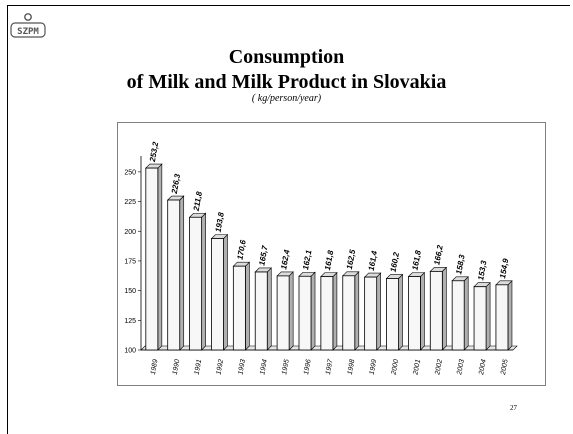  What do you see at coordinates (285, 259) in the screenshot?
I see `data-label: 162,4` at bounding box center [285, 259].